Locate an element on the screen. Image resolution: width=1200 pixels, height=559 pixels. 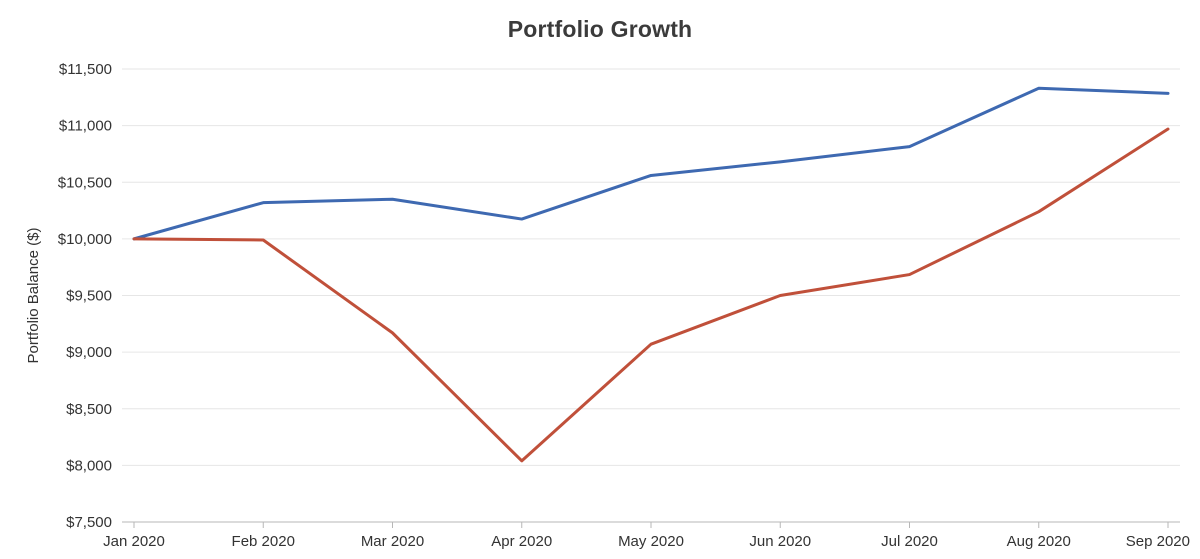
y-tick-label: $7,500 is located at coordinates (89, 522).